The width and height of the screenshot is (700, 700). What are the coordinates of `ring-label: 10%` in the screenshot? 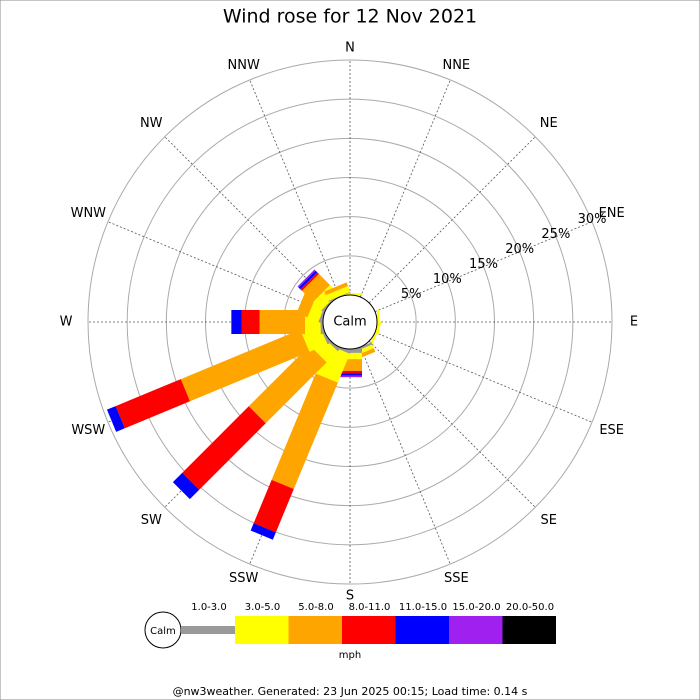 It's located at (447, 279).